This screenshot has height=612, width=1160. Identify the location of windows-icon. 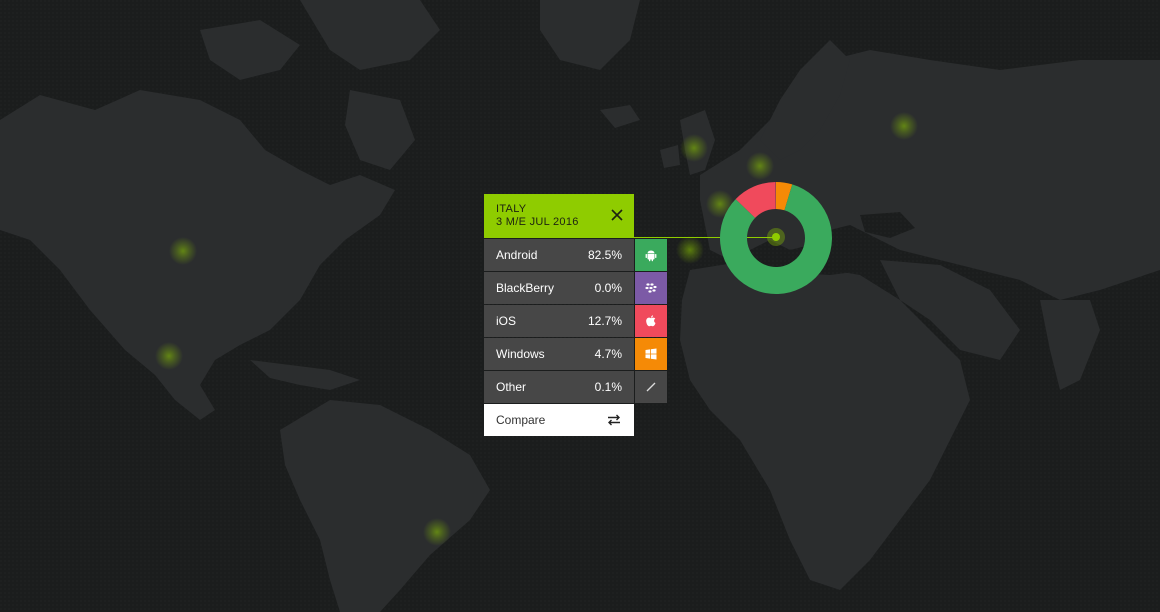
(651, 354).